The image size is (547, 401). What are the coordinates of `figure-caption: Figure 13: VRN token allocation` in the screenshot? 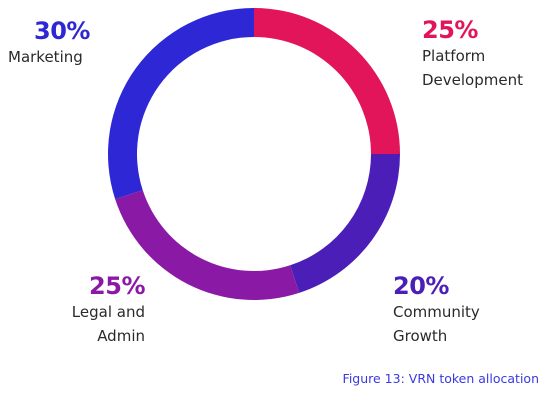 It's located at (440, 378).